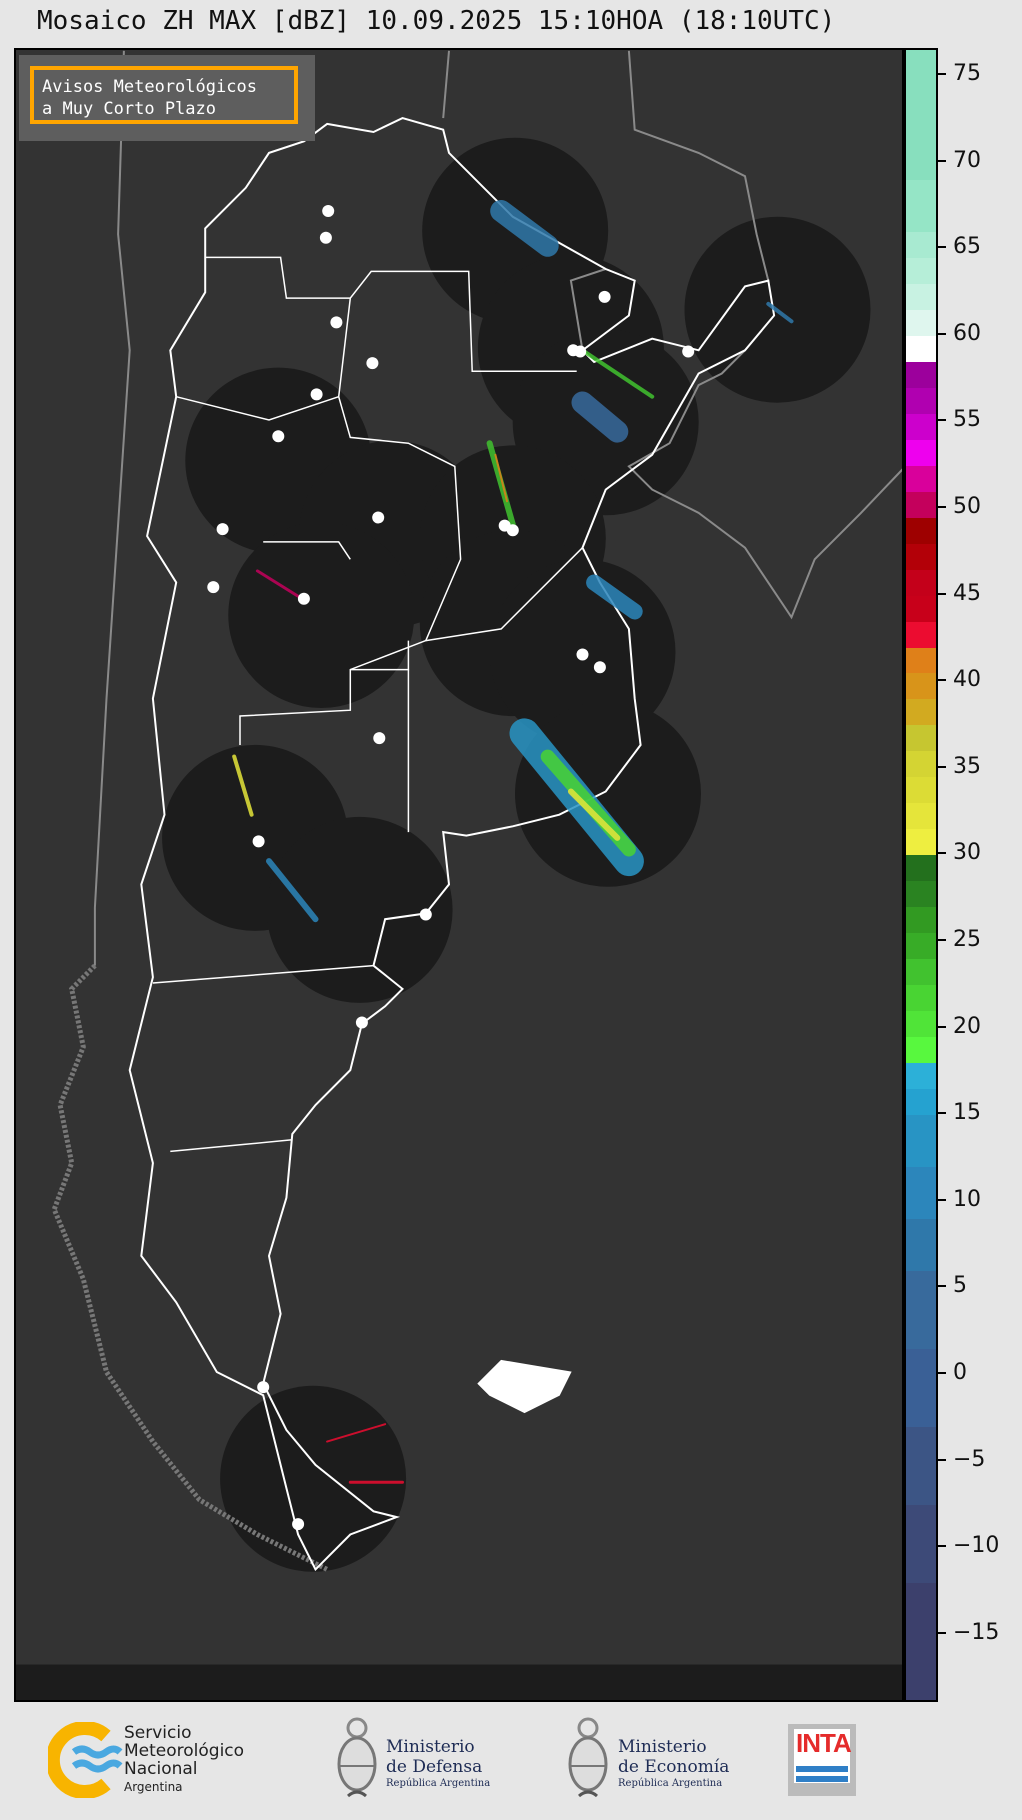 This screenshot has height=1820, width=1022. What do you see at coordinates (967, 73) in the screenshot?
I see `colorbar-tick-label: 75` at bounding box center [967, 73].